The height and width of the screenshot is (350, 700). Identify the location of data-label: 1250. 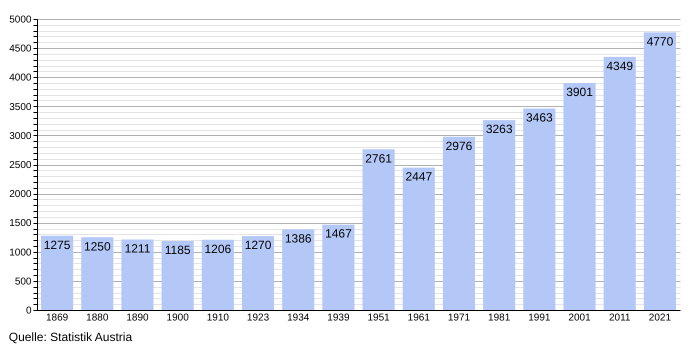
(97, 246).